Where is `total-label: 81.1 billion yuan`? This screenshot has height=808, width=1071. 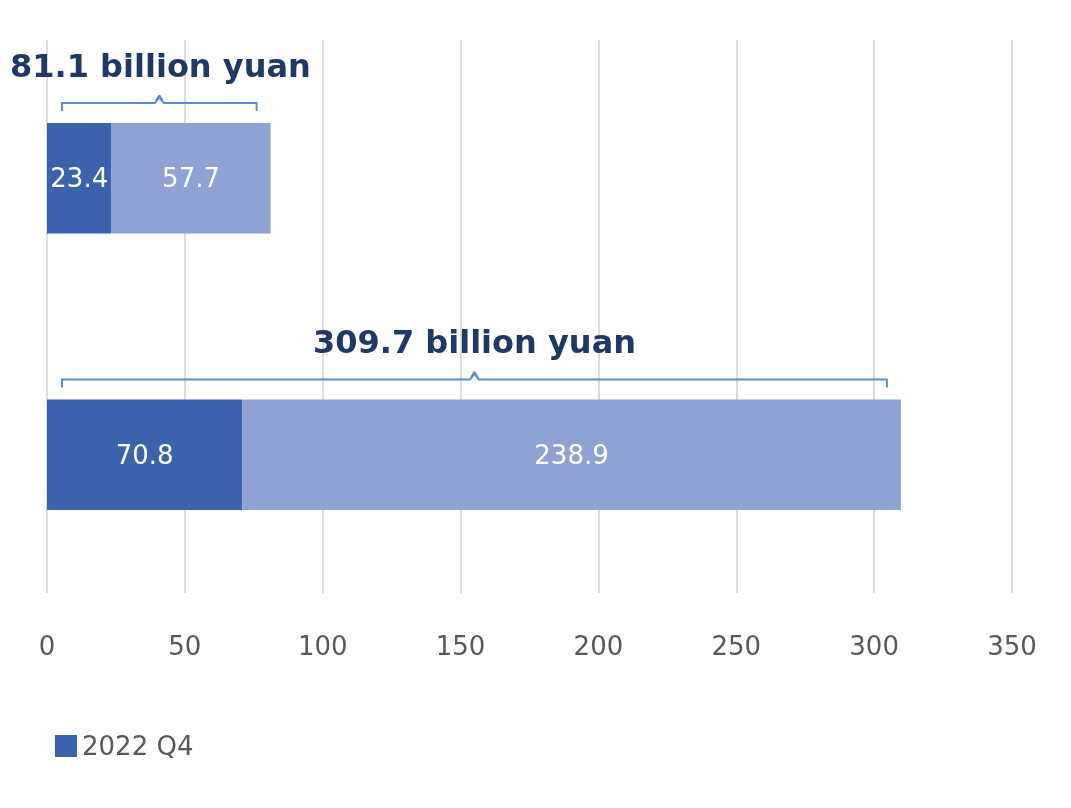
total-label: 81.1 billion yuan is located at coordinates (160, 65).